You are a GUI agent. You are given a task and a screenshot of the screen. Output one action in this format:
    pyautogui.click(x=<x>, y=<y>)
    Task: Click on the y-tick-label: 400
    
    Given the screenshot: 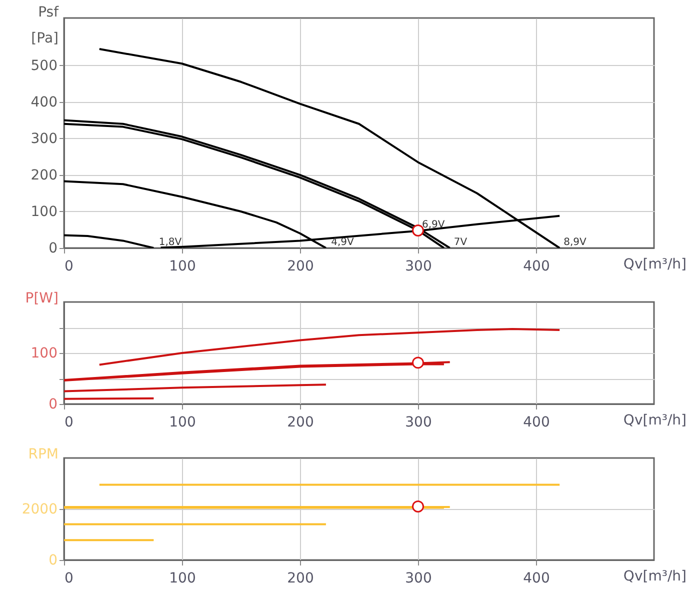 What is the action you would take?
    pyautogui.click(x=44, y=102)
    